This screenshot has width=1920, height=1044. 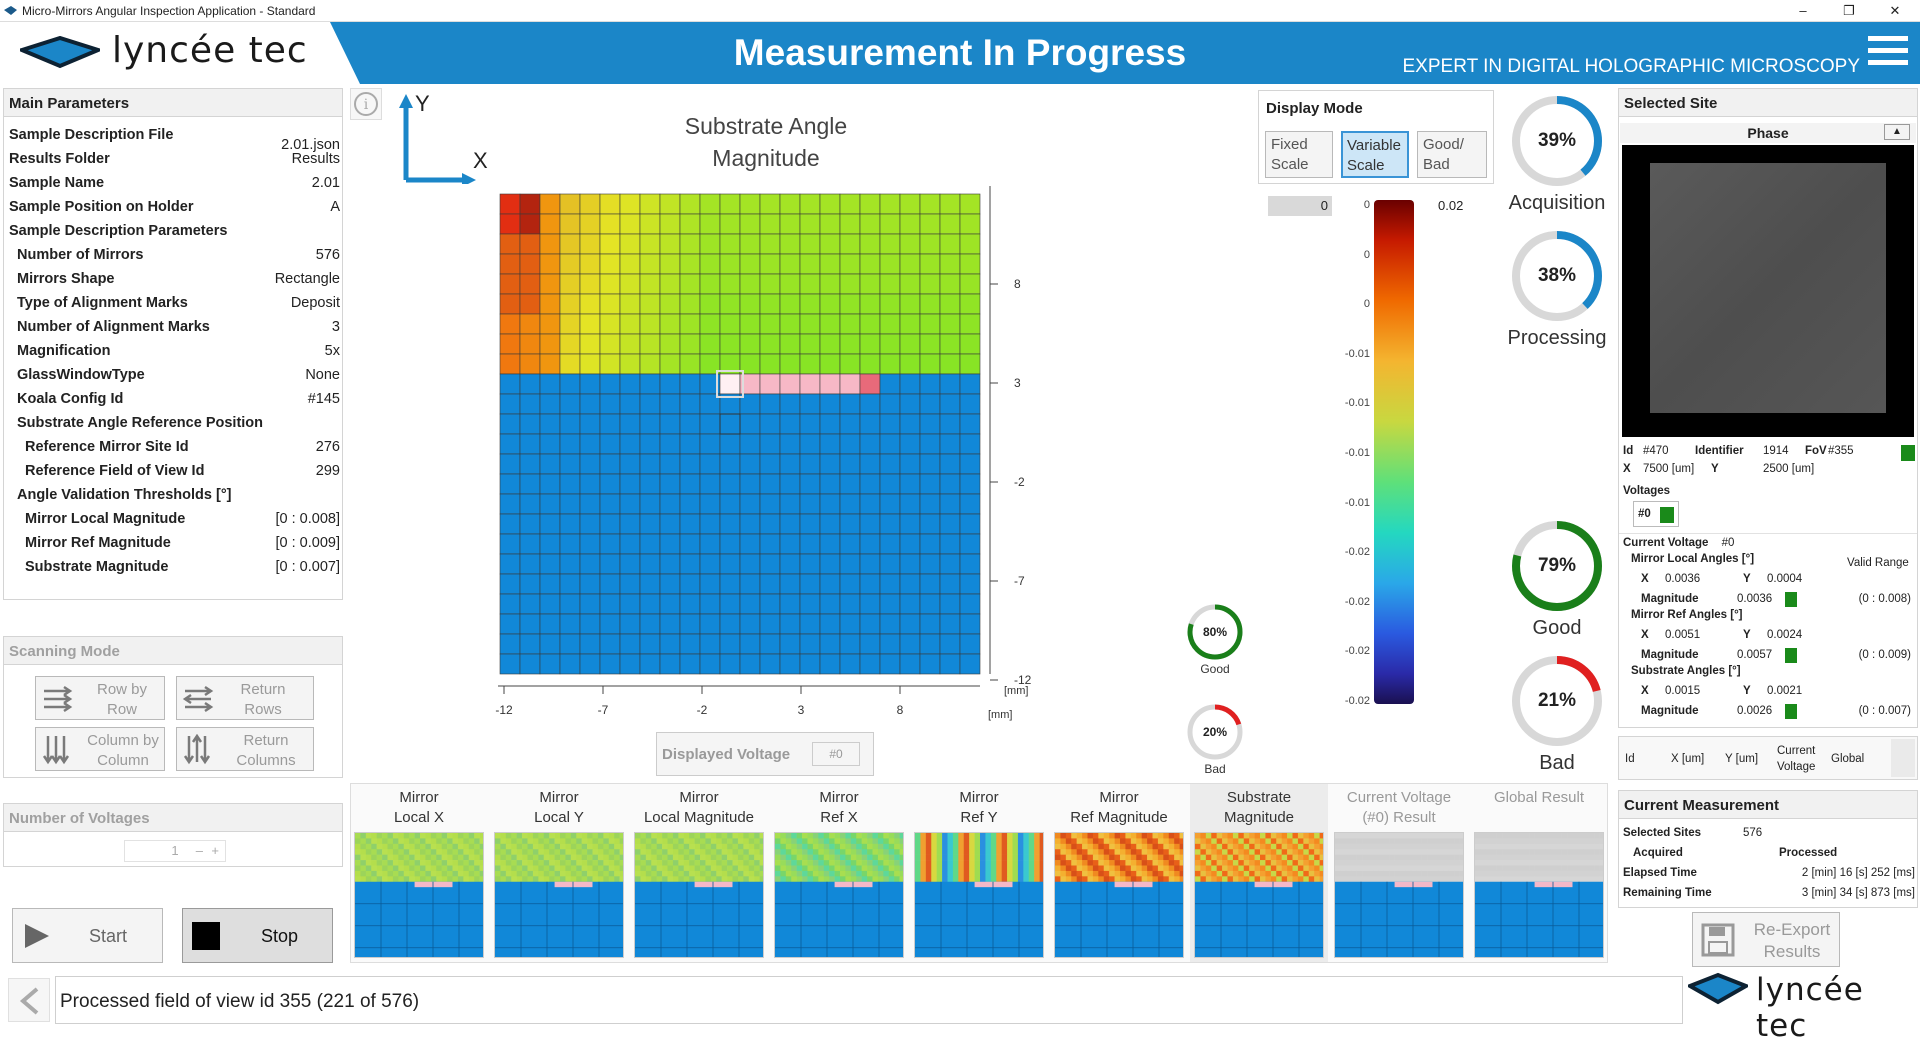 I want to click on good-bad-button: Good/ Bad, so click(x=1452, y=154).